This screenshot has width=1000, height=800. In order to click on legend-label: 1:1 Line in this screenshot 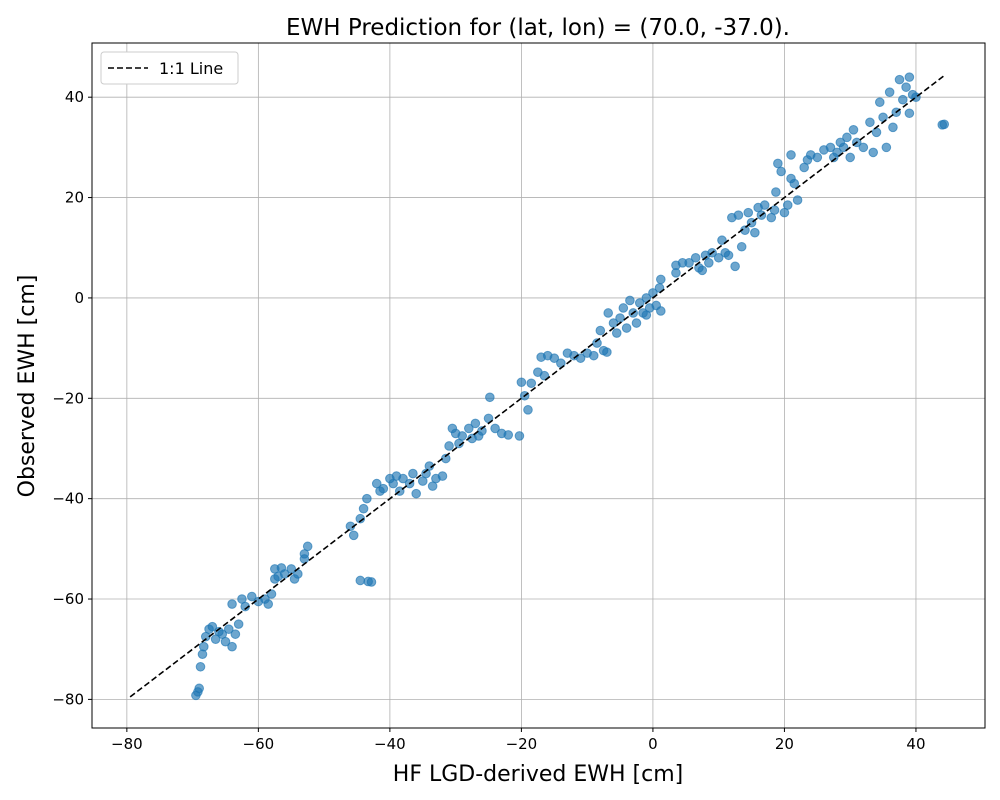, I will do `click(191, 68)`.